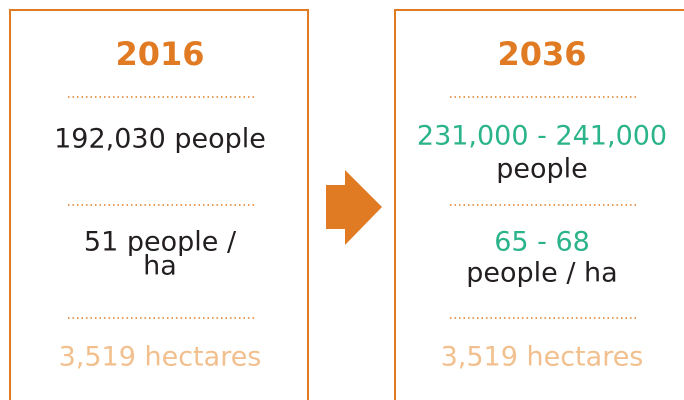  What do you see at coordinates (160, 139) in the screenshot?
I see `population: 192,030 people` at bounding box center [160, 139].